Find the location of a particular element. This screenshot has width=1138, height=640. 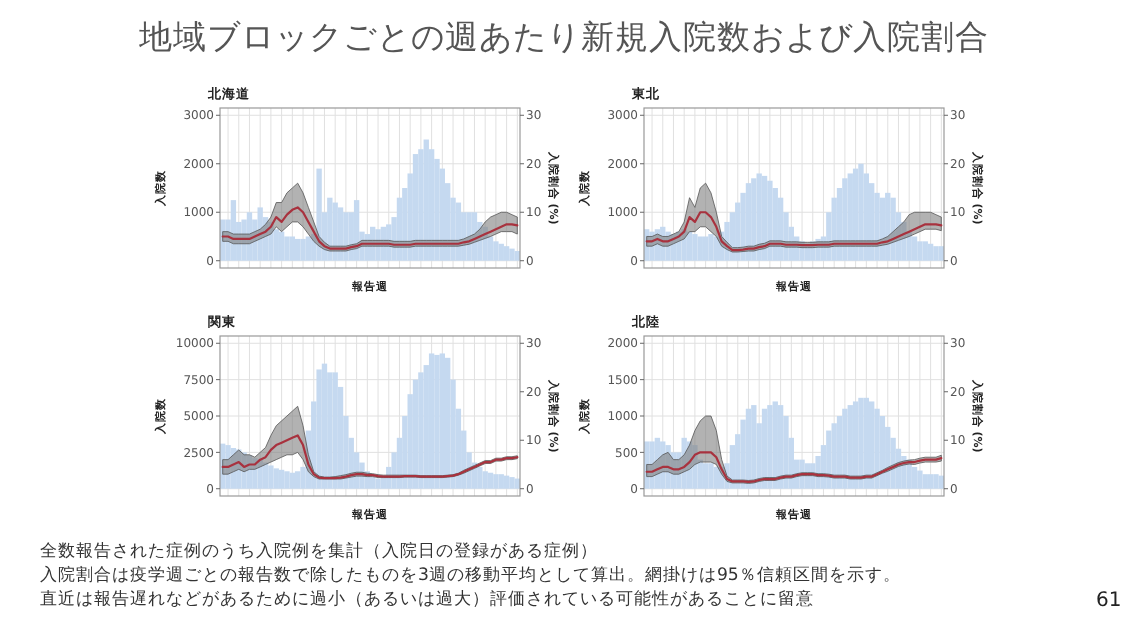

text: 地域ブロックごとの週あたり新規入院数および入院割合 is located at coordinates (563, 37).